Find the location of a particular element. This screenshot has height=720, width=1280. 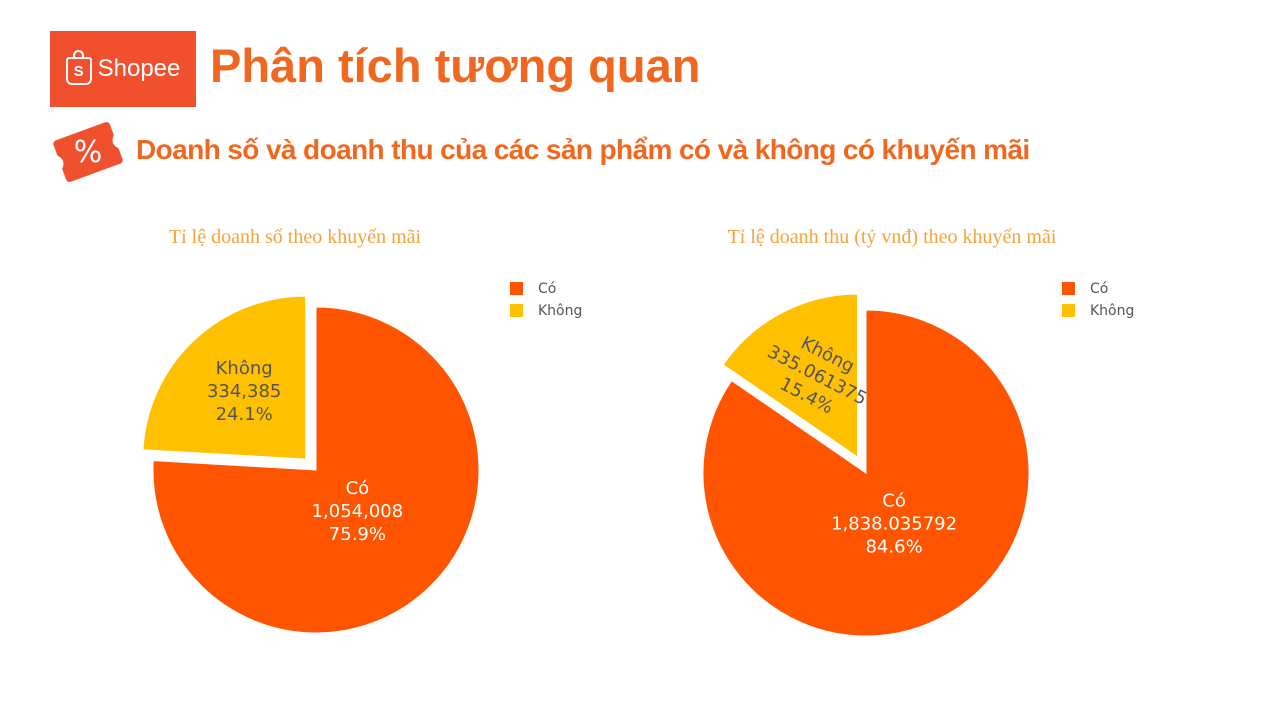

discount-tag-icon: % is located at coordinates (88, 152).